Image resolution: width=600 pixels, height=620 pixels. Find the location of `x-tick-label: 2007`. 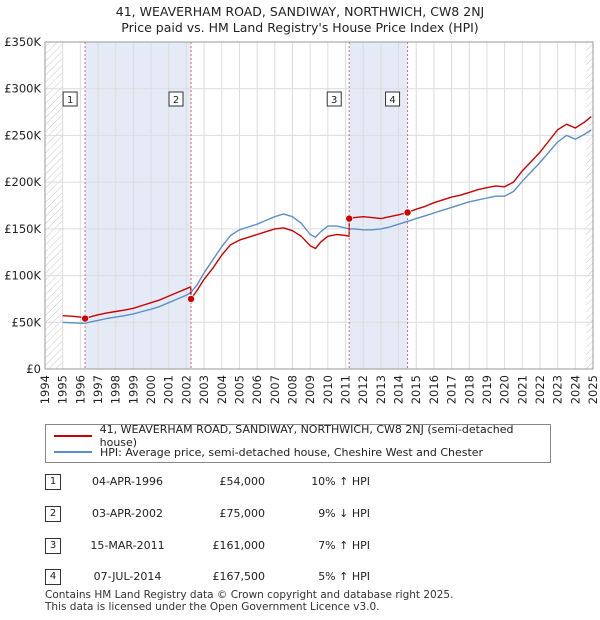

x-tick-label: 2007 is located at coordinates (275, 389).